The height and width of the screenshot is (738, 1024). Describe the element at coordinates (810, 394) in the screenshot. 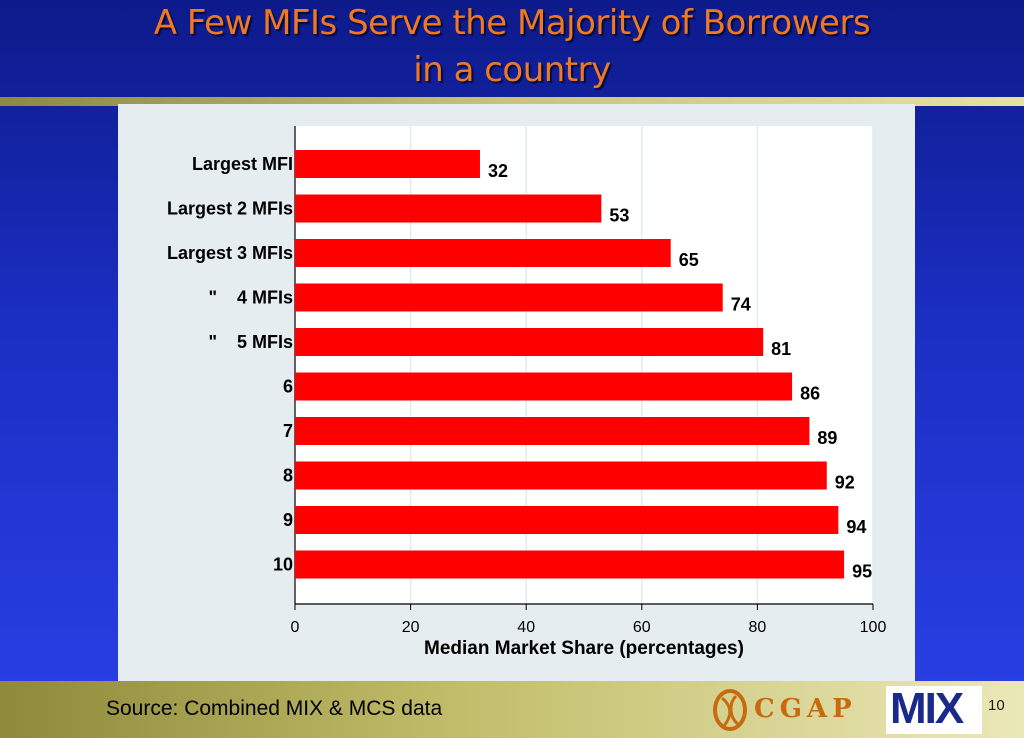

I see `value-label-6: 86` at that location.